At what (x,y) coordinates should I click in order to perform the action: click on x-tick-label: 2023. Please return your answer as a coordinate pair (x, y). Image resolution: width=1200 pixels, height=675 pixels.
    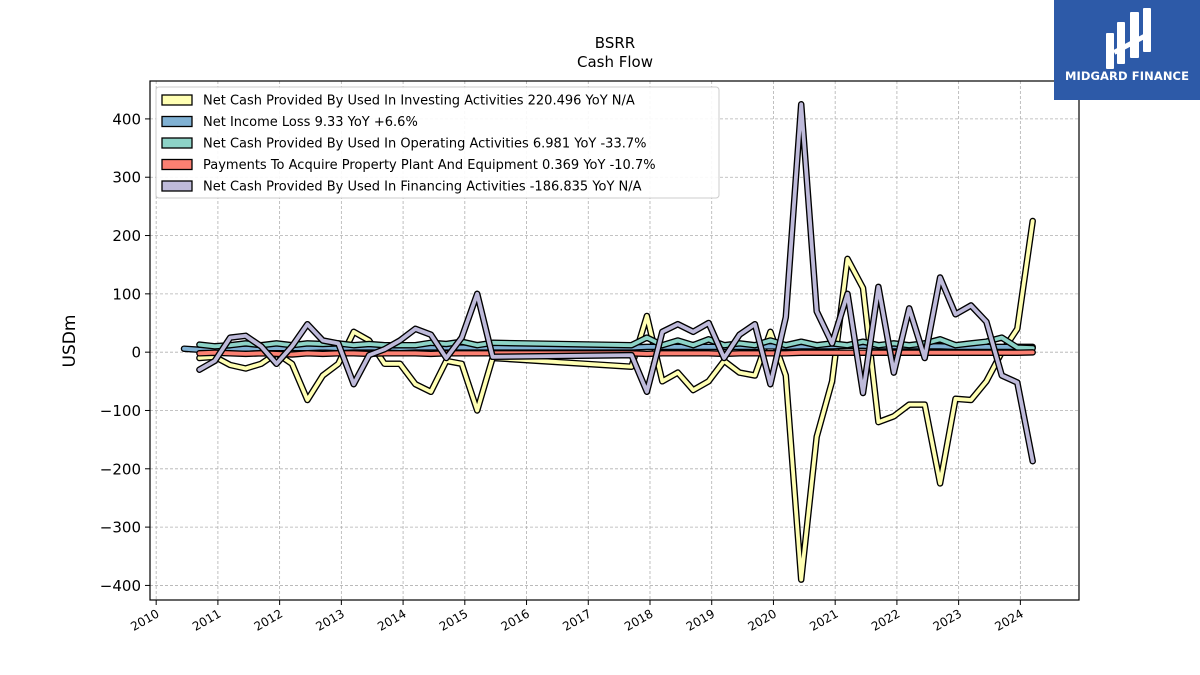
    Looking at the image, I should click on (947, 619).